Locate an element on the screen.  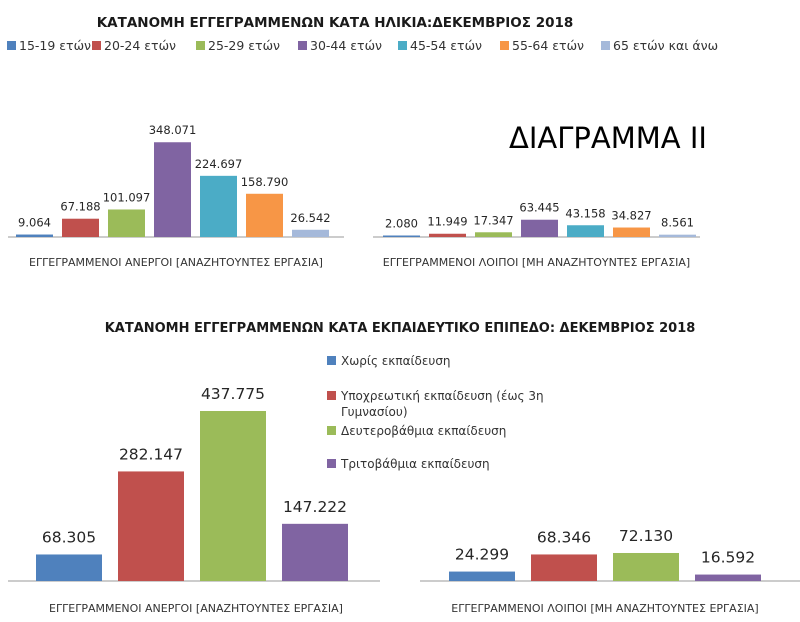
legend-item: Δευτεροβάθμια εκπαίδευση is located at coordinates (416, 431).